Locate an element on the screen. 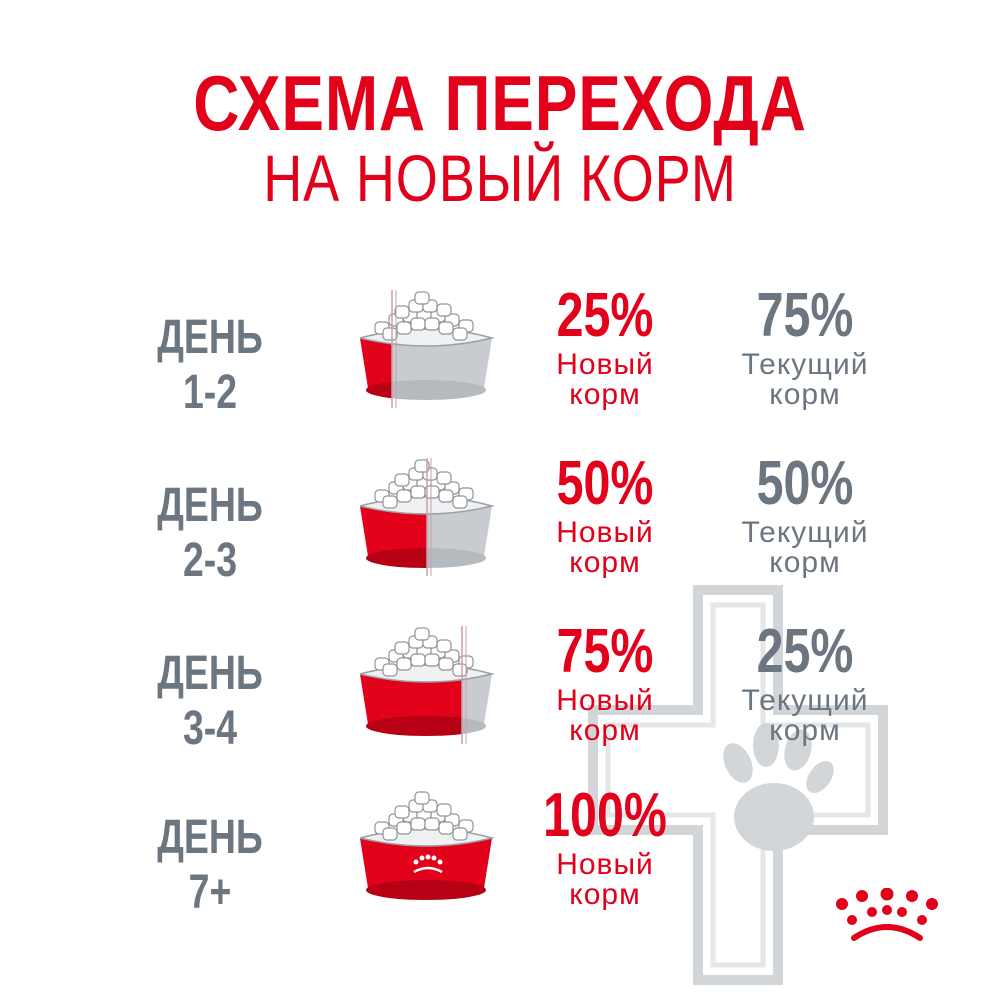  bowl-current-food-part is located at coordinates (426, 366).